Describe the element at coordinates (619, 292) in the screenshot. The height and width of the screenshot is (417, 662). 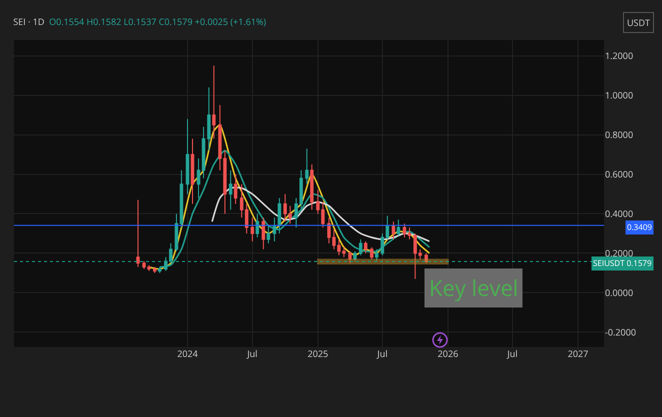
I see `y-tick-label: 0.0000` at that location.